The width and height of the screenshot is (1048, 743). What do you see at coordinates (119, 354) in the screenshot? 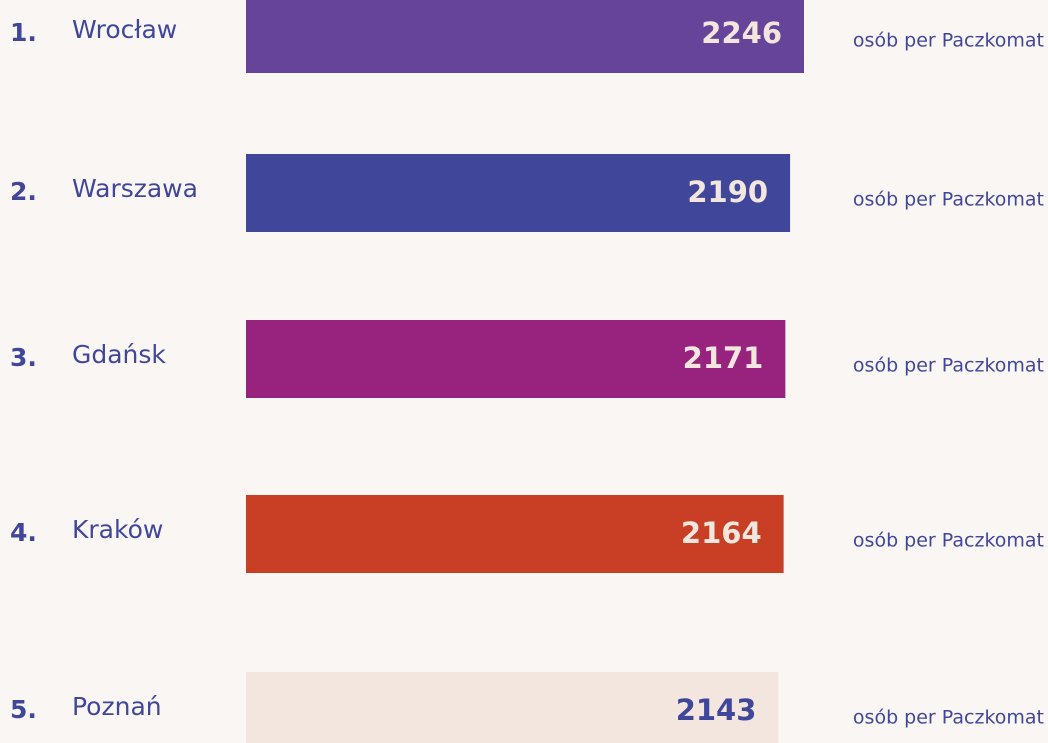
I see `category-label: Gdańsk` at bounding box center [119, 354].